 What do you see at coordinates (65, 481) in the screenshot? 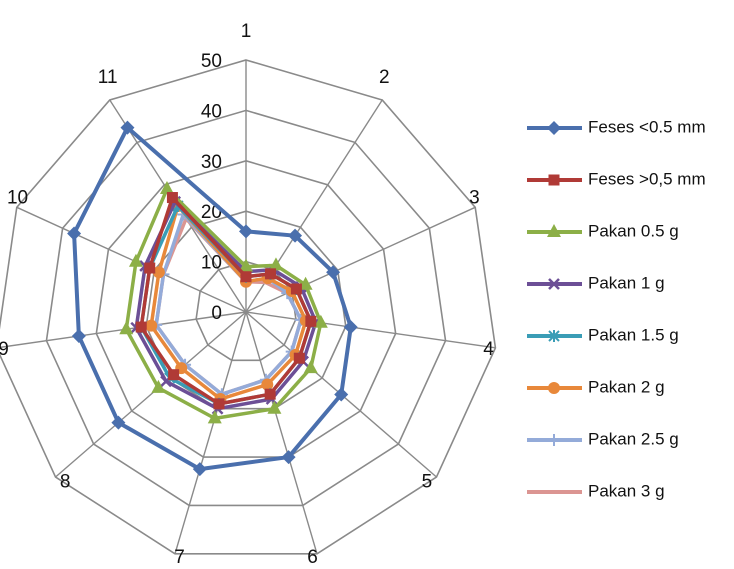
I see `category-label: 8` at bounding box center [65, 481].